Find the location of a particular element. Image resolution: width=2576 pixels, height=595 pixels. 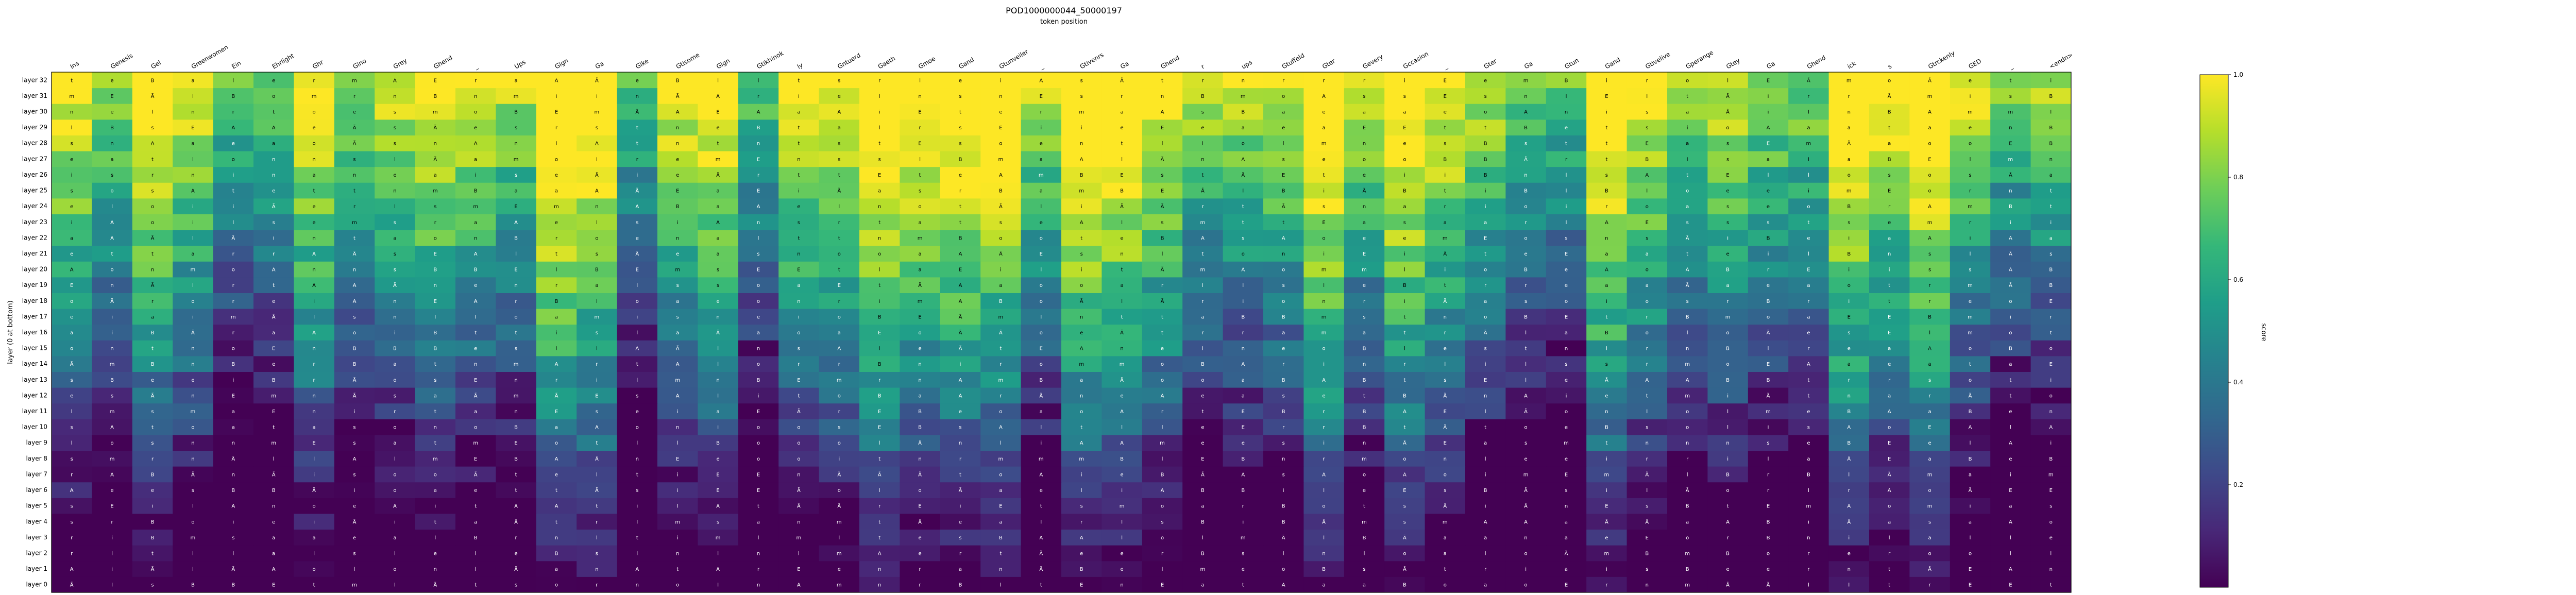

x-tick-label: Ghend is located at coordinates (442, 62).